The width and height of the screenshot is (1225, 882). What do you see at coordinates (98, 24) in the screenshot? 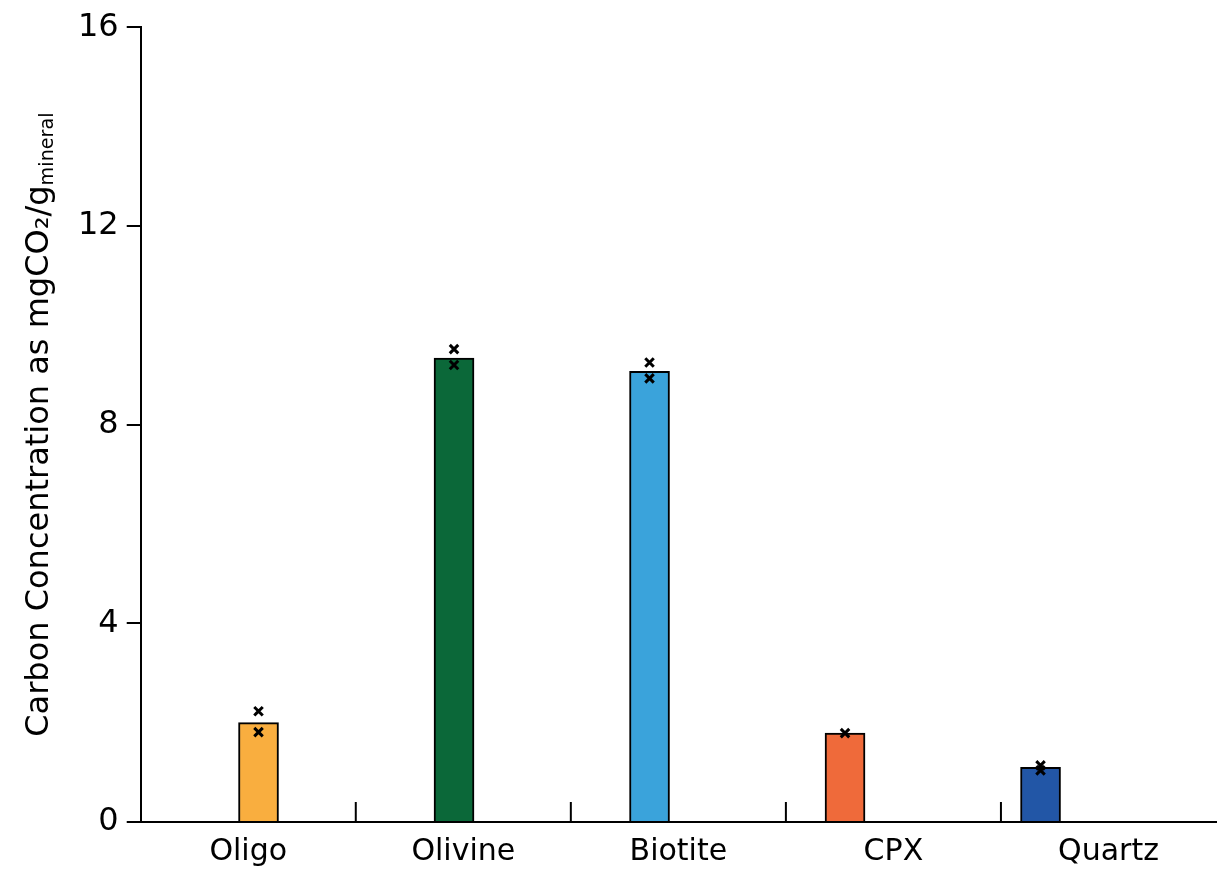
I see `y-tick-label: 16` at bounding box center [98, 24].